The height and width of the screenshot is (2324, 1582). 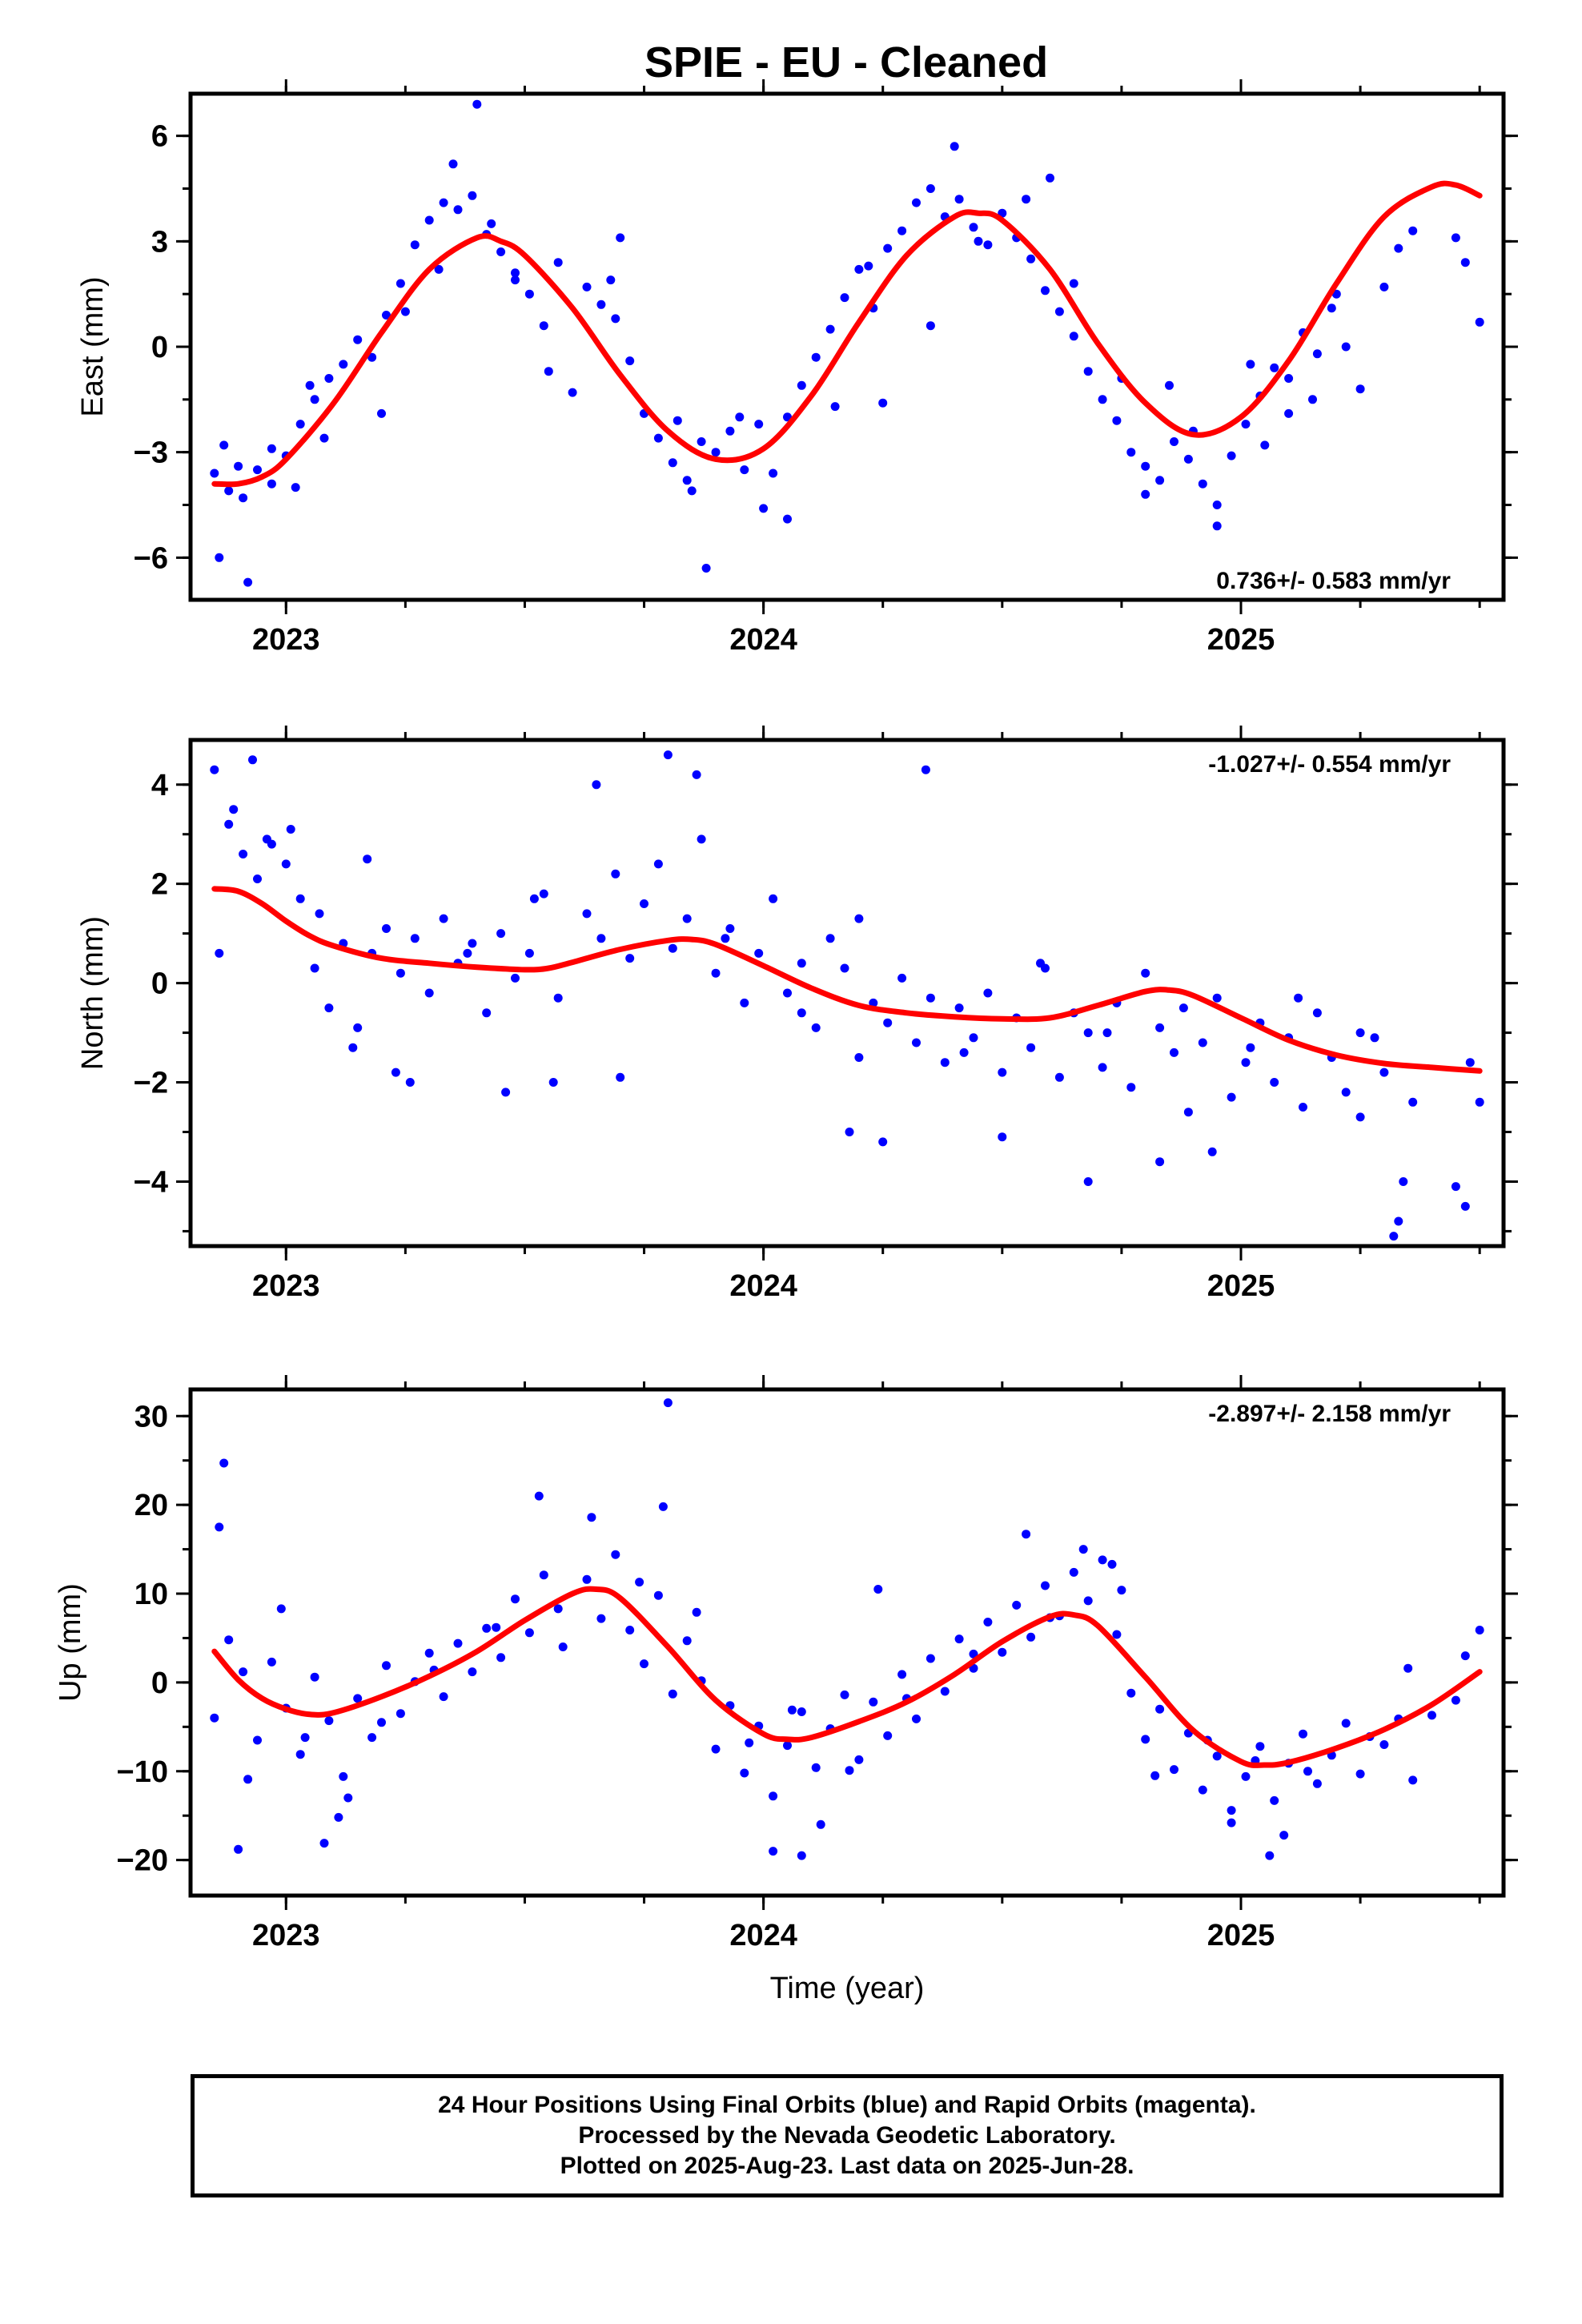 What do you see at coordinates (159, 984) in the screenshot?
I see `y-tick-label: 0` at bounding box center [159, 984].